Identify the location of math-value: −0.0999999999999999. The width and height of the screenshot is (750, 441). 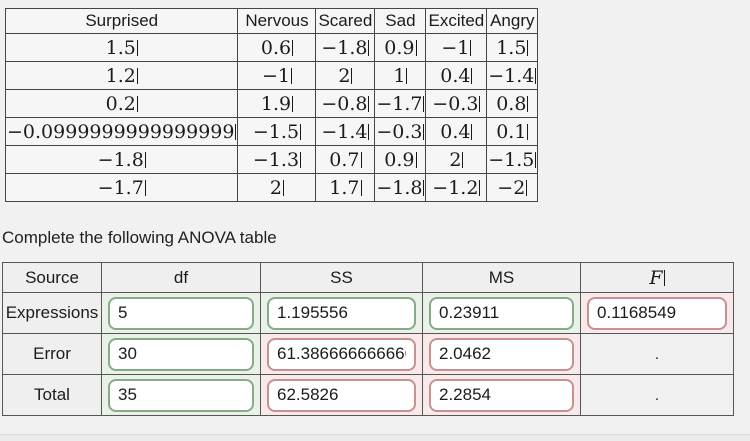
(121, 131).